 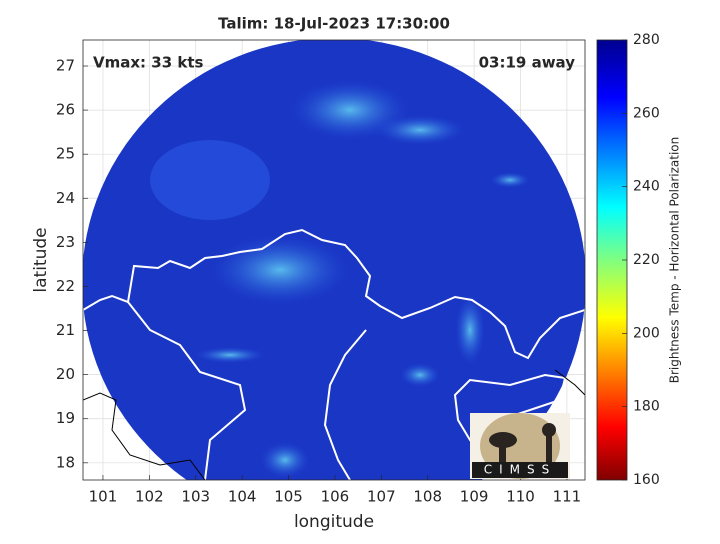 What do you see at coordinates (65, 330) in the screenshot?
I see `y-tick-label: 21` at bounding box center [65, 330].